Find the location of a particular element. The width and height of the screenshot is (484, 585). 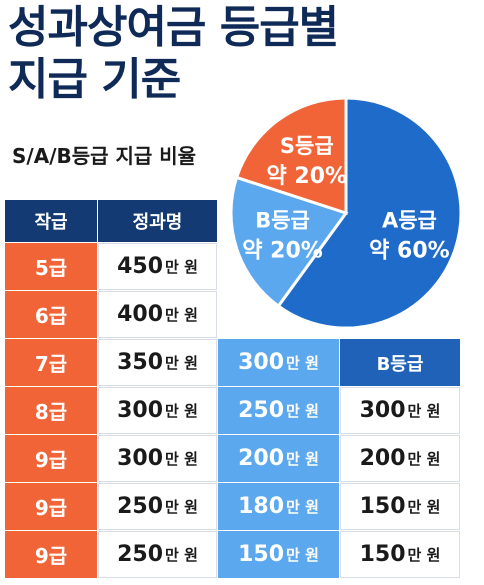

chart-subtitle: S/A/B등급 지급 비율 is located at coordinates (104, 156).